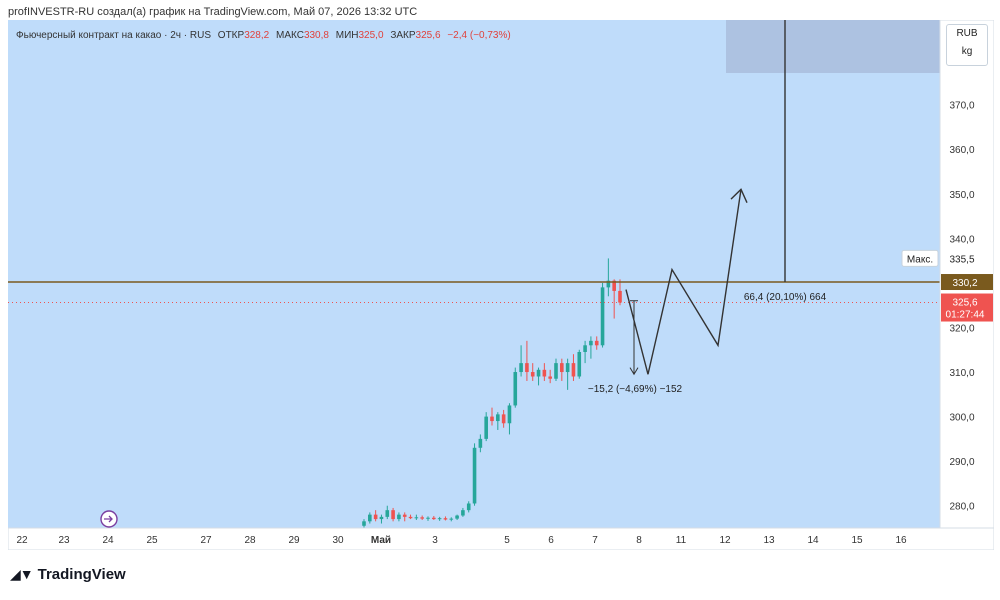 Image resolution: width=1000 pixels, height=600 pixels. Describe the element at coordinates (294, 540) in the screenshot. I see `x-tick-label: 29` at that location.